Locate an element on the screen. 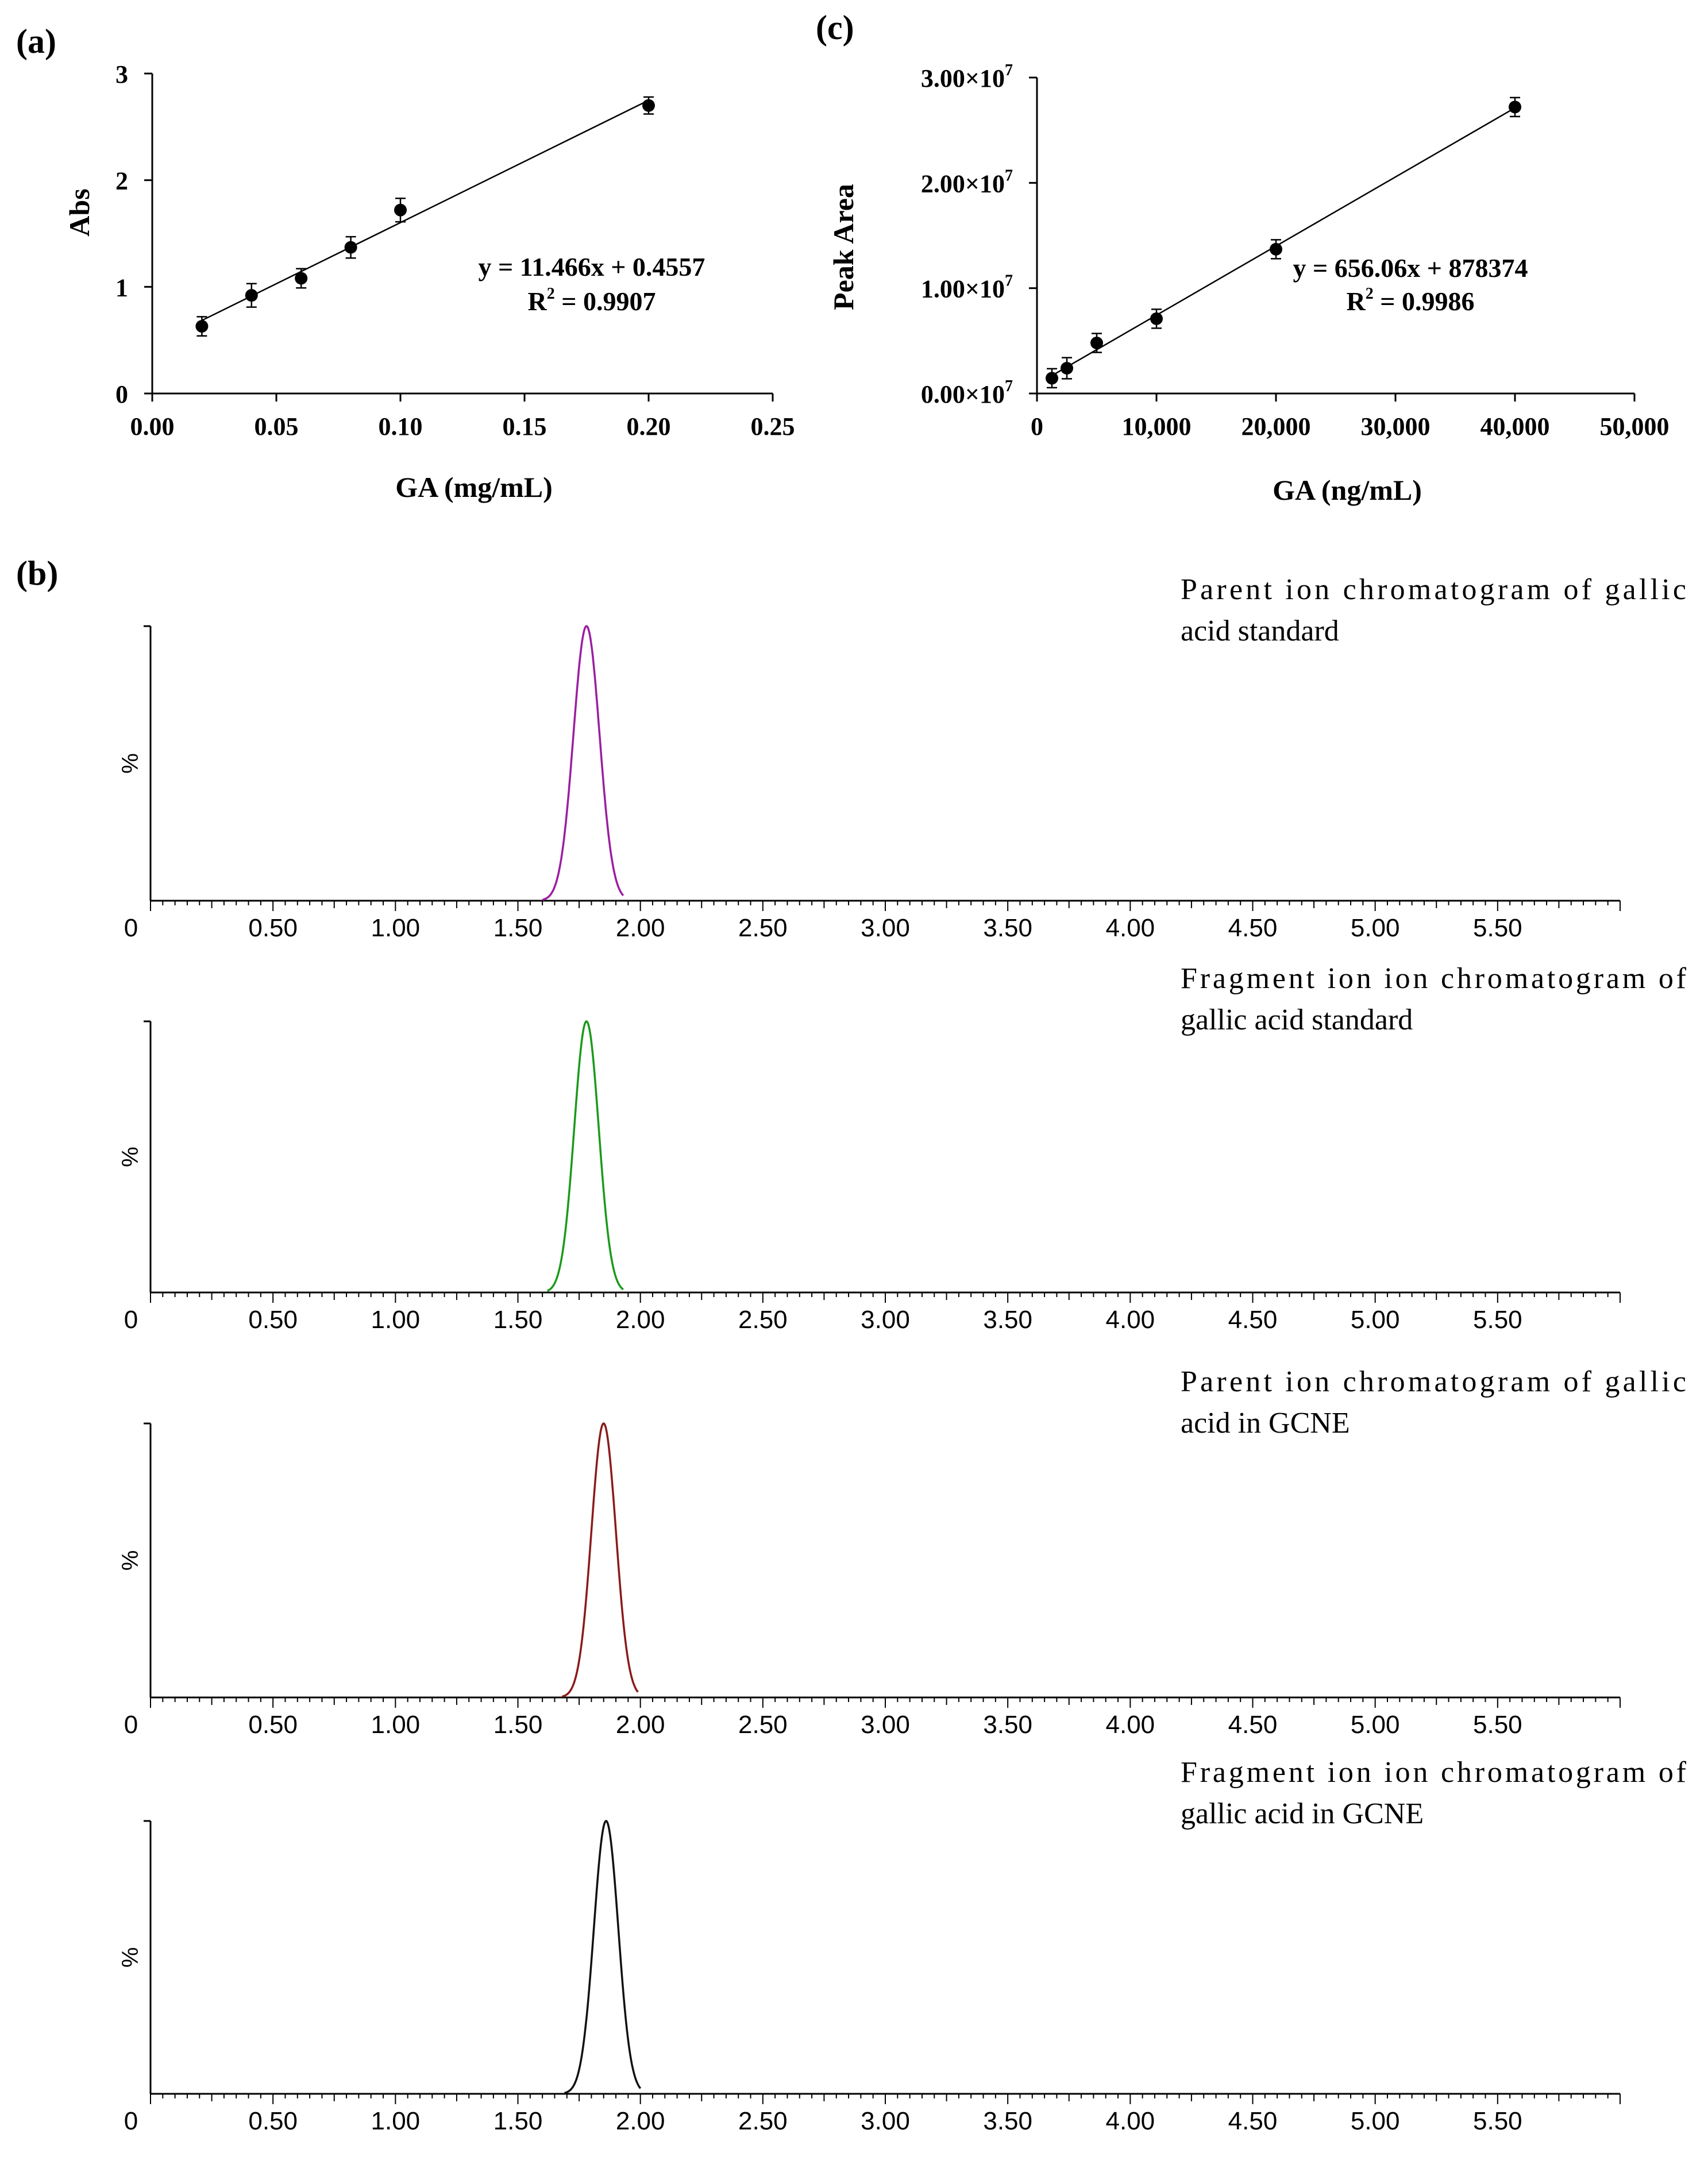 The height and width of the screenshot is (2157, 1708). c-regression-line is located at coordinates (1283, 241).